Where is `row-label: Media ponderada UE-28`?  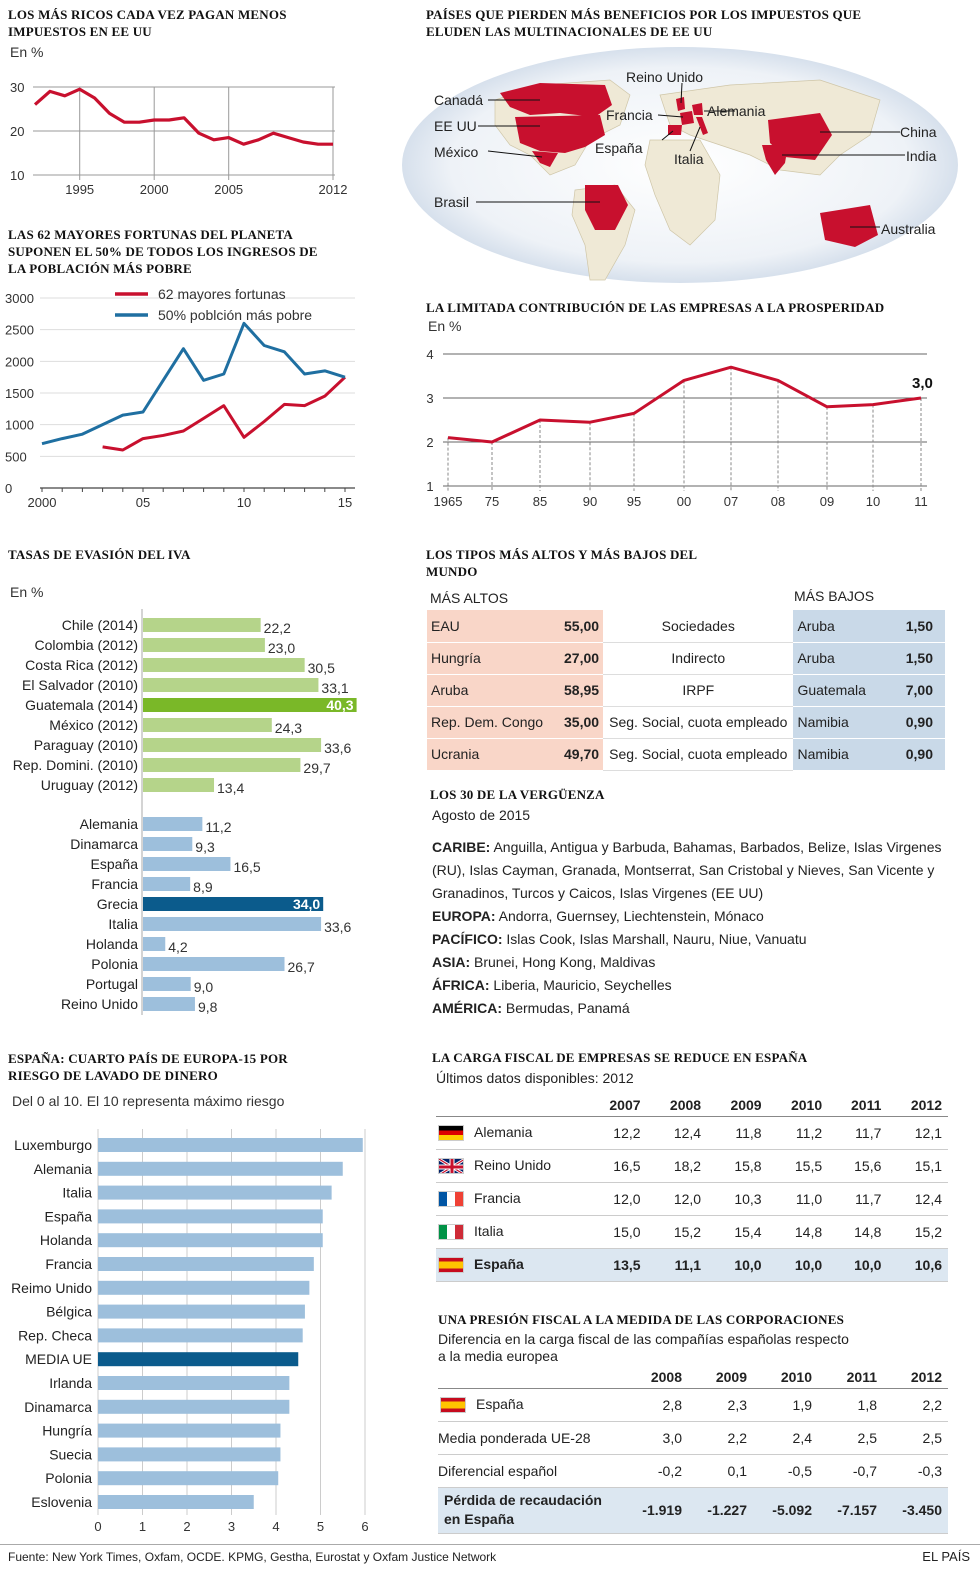
row-label: Media ponderada UE-28 is located at coordinates (514, 1437).